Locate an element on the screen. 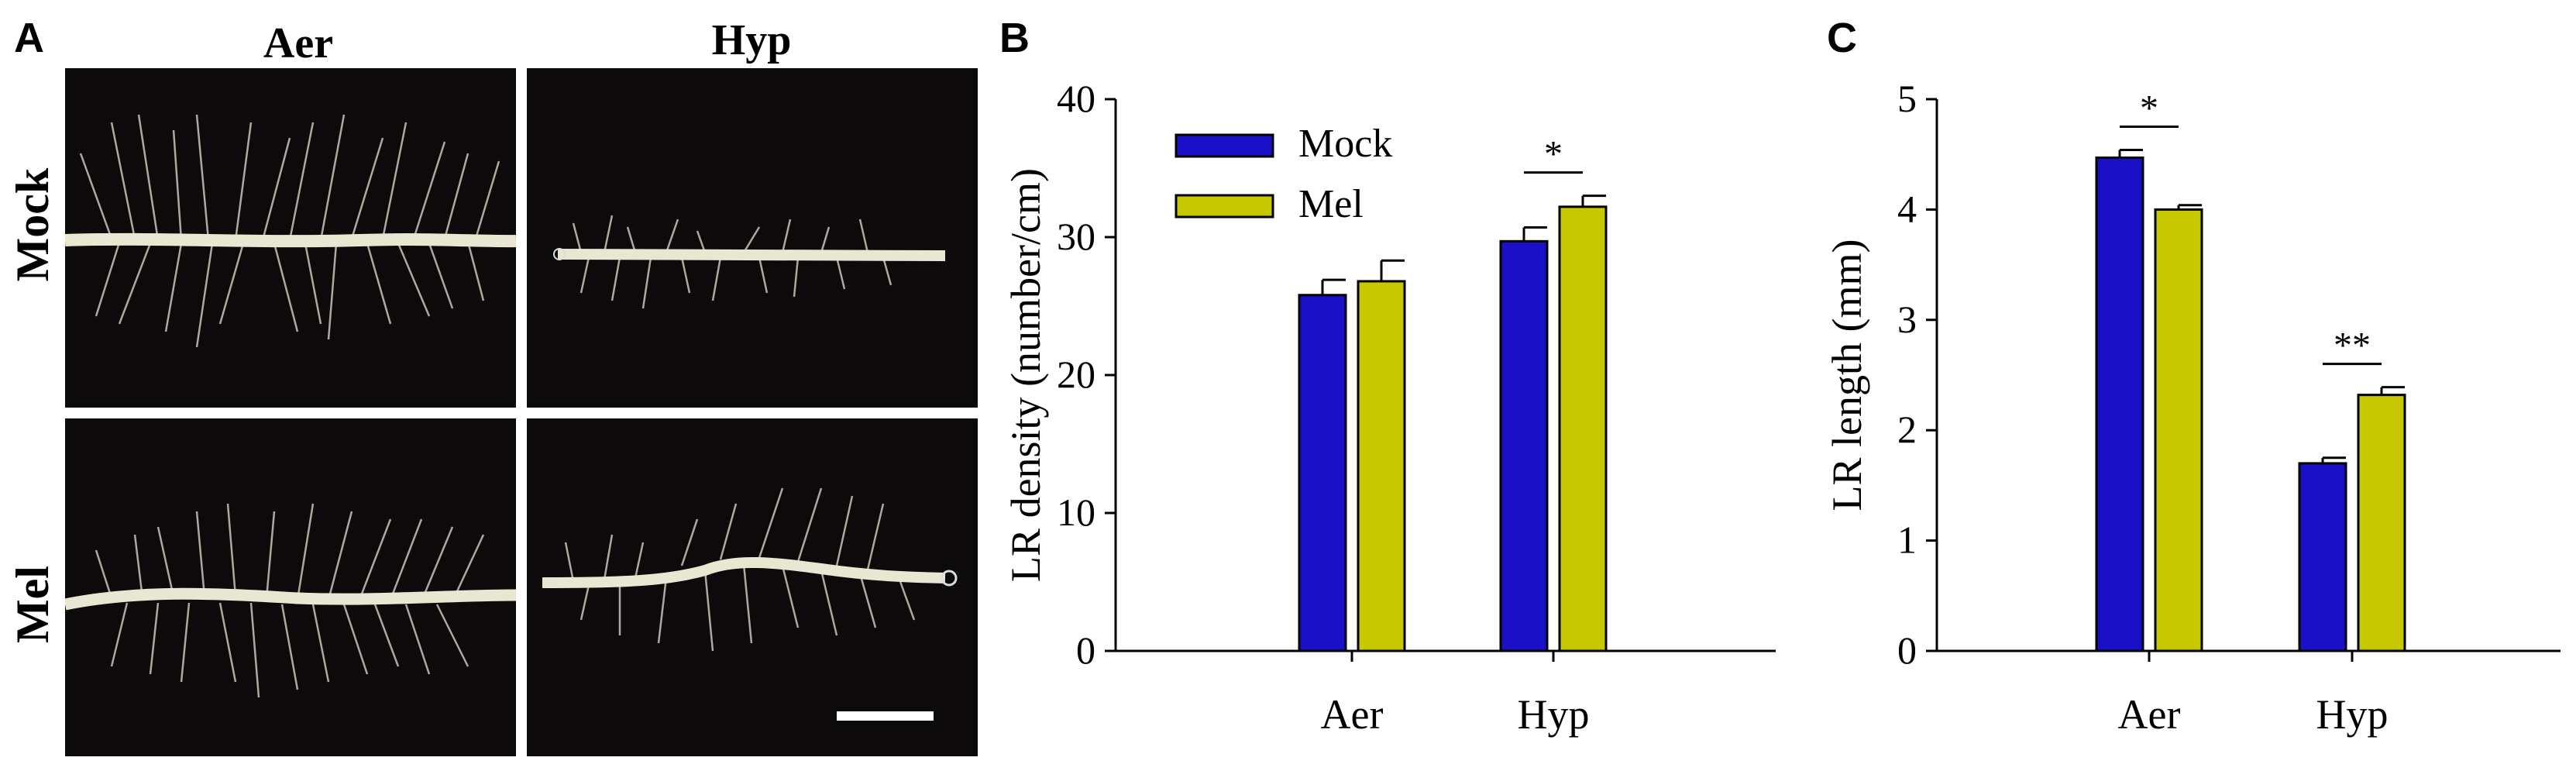 This screenshot has width=2576, height=778. y-tick-label: 3 is located at coordinates (1907, 320).